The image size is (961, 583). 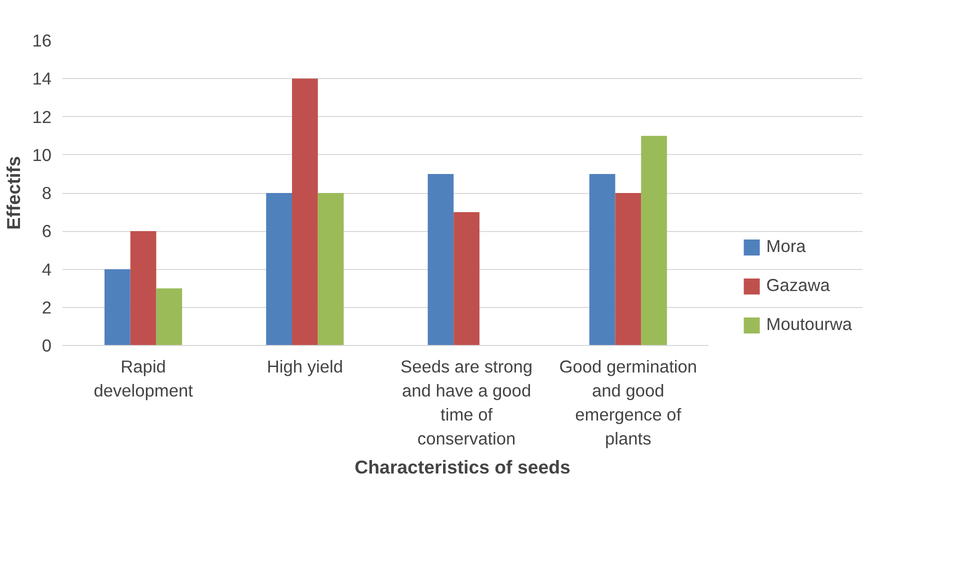 What do you see at coordinates (47, 193) in the screenshot?
I see `y-tick-label: 8` at bounding box center [47, 193].